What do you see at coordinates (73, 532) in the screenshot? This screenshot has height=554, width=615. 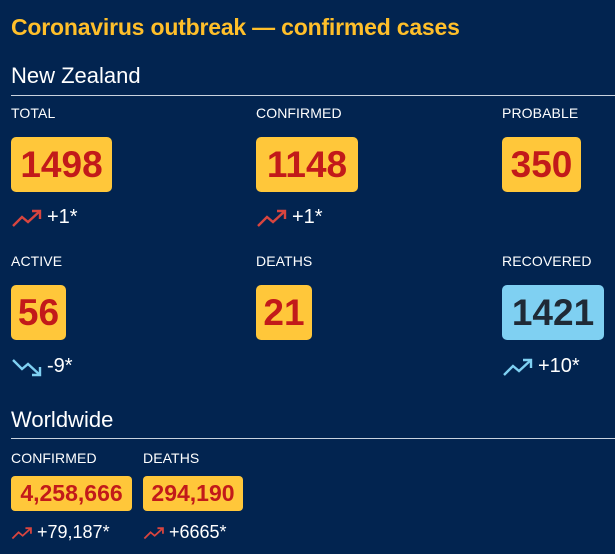 I see `world-confirmed-change-text: +79,187*` at bounding box center [73, 532].